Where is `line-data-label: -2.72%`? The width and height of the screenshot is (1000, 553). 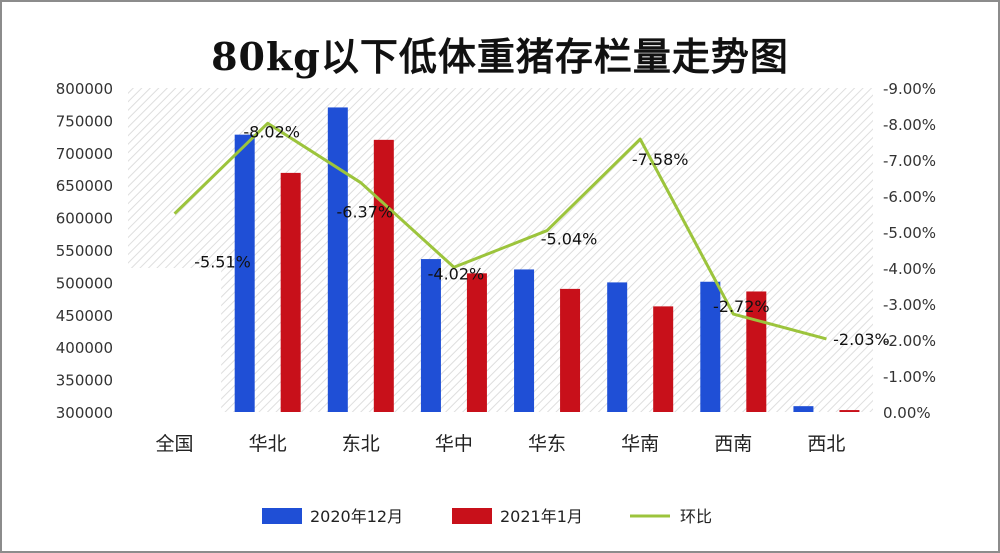 line-data-label: -2.72% is located at coordinates (741, 306).